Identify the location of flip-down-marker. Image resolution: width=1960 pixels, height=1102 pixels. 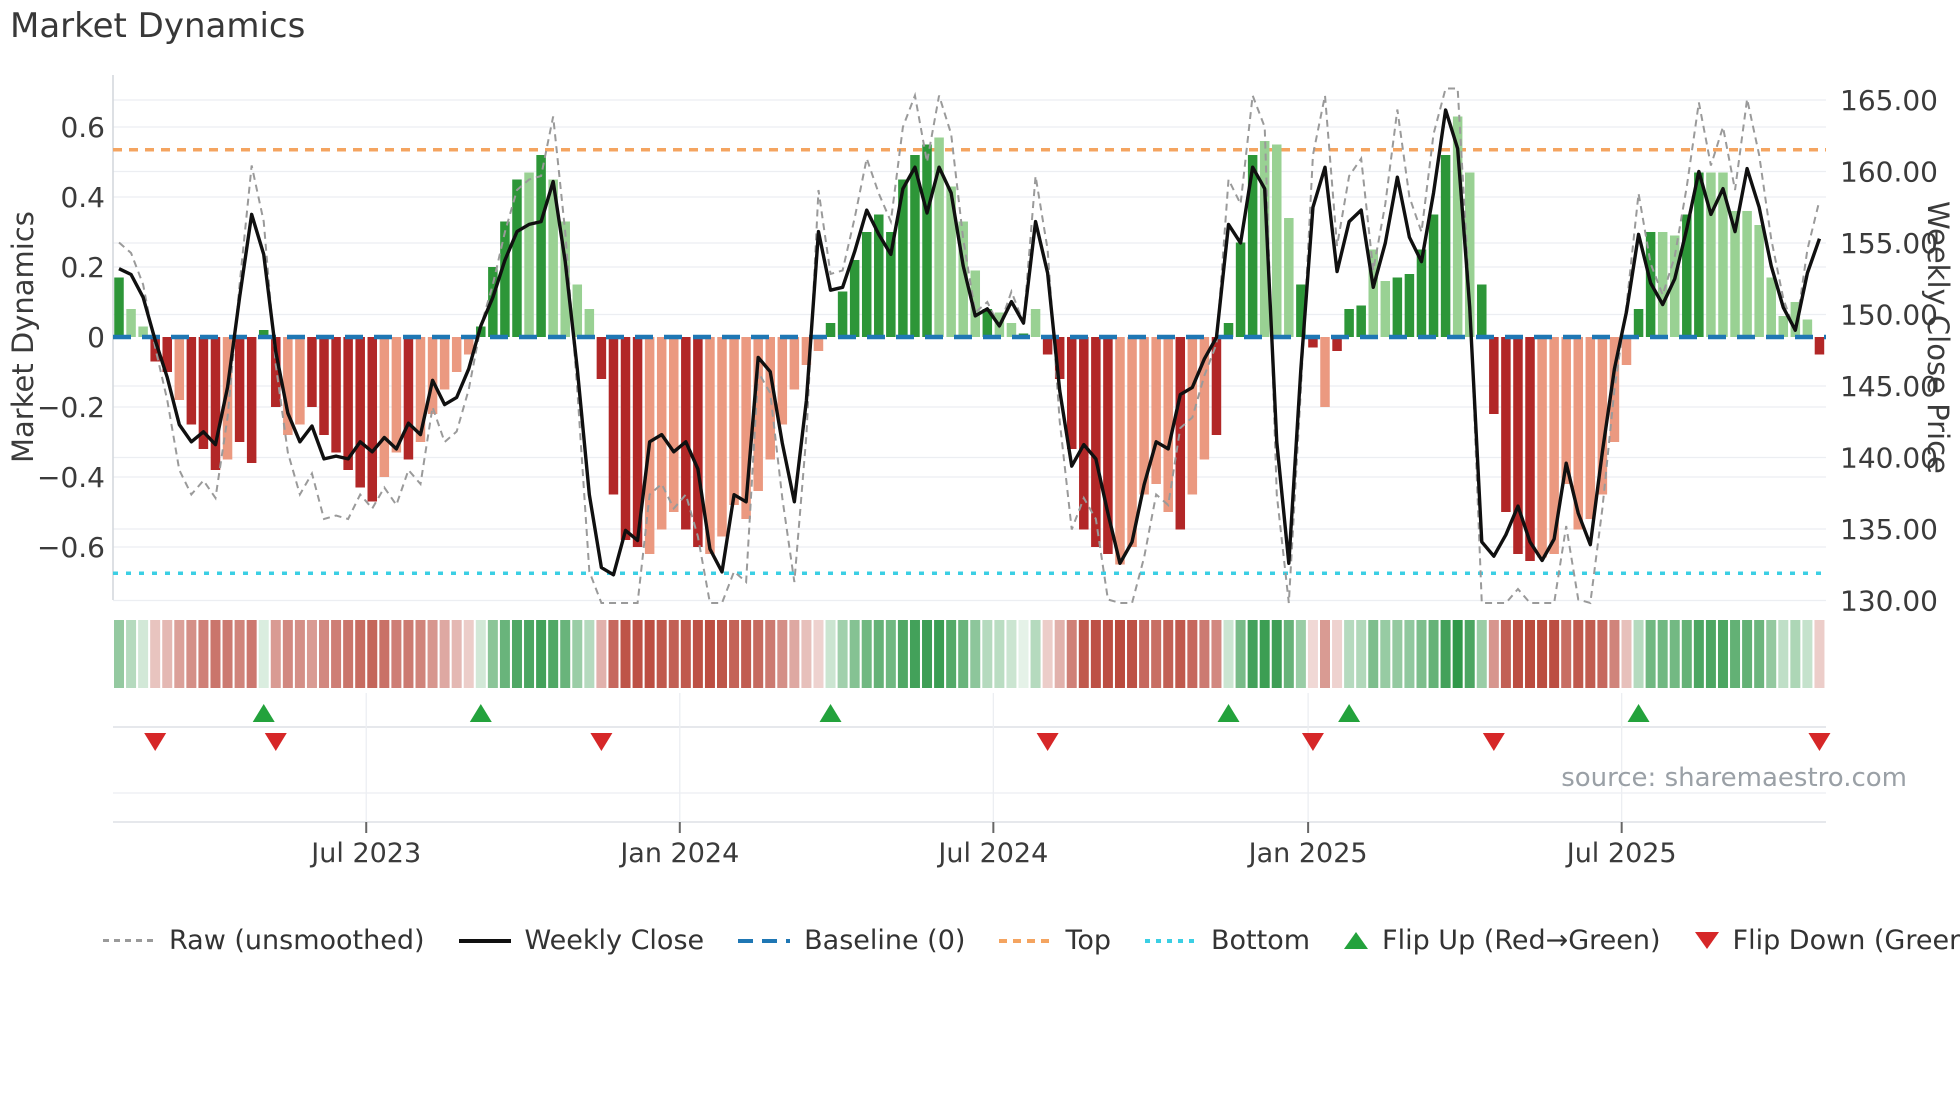
(601, 742).